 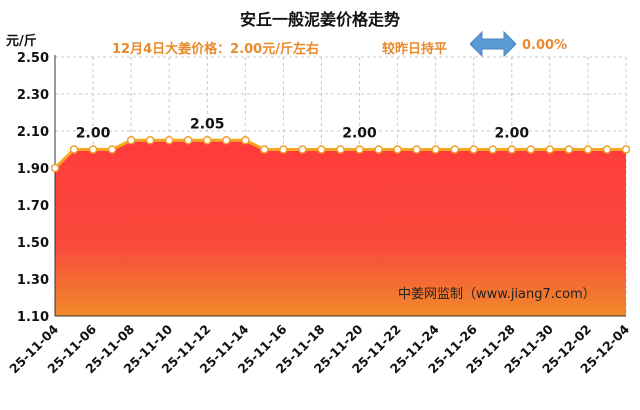 What do you see at coordinates (207, 124) in the screenshot?
I see `data-label: 2.05` at bounding box center [207, 124].